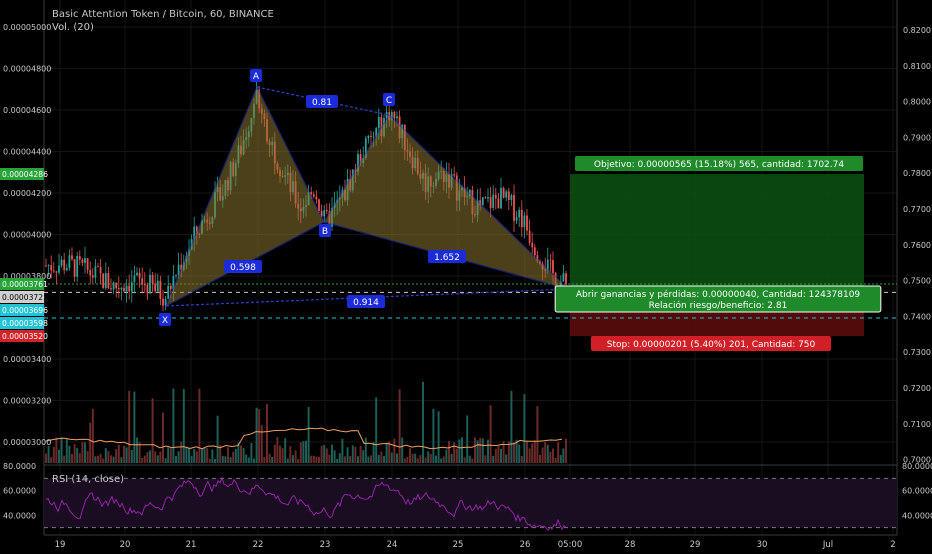  I want to click on pattern-ratio-marker, so click(366, 301).